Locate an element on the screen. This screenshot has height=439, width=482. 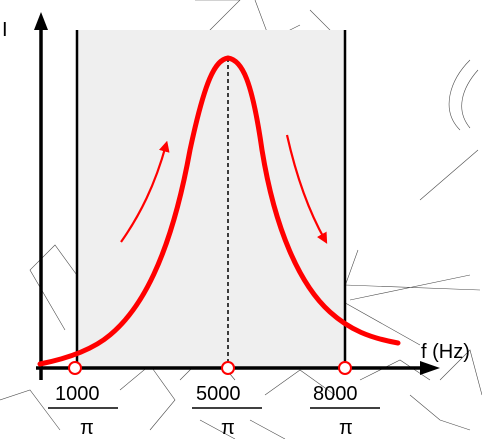
falling-arrow is located at coordinates (306, 189).